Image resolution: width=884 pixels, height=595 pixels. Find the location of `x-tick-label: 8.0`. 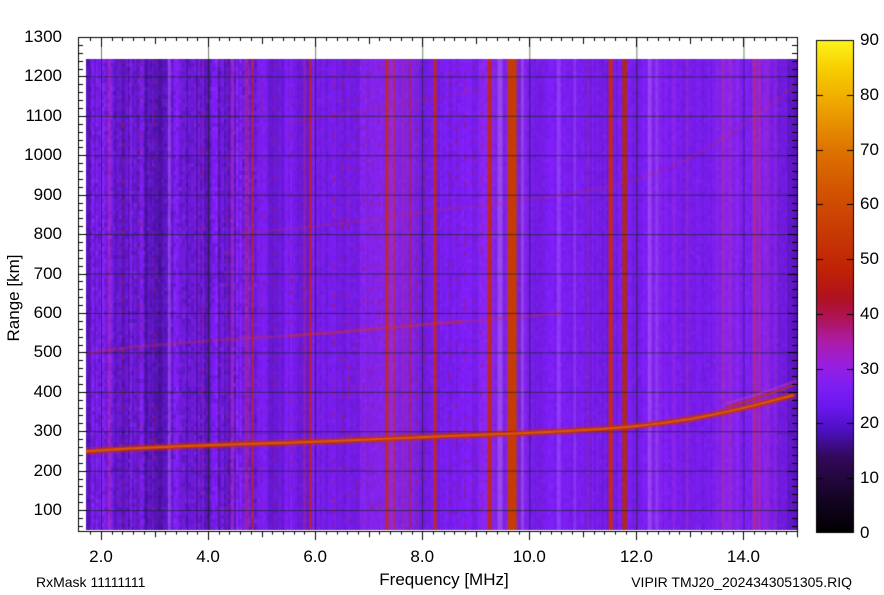

x-tick-label: 8.0 is located at coordinates (422, 556).